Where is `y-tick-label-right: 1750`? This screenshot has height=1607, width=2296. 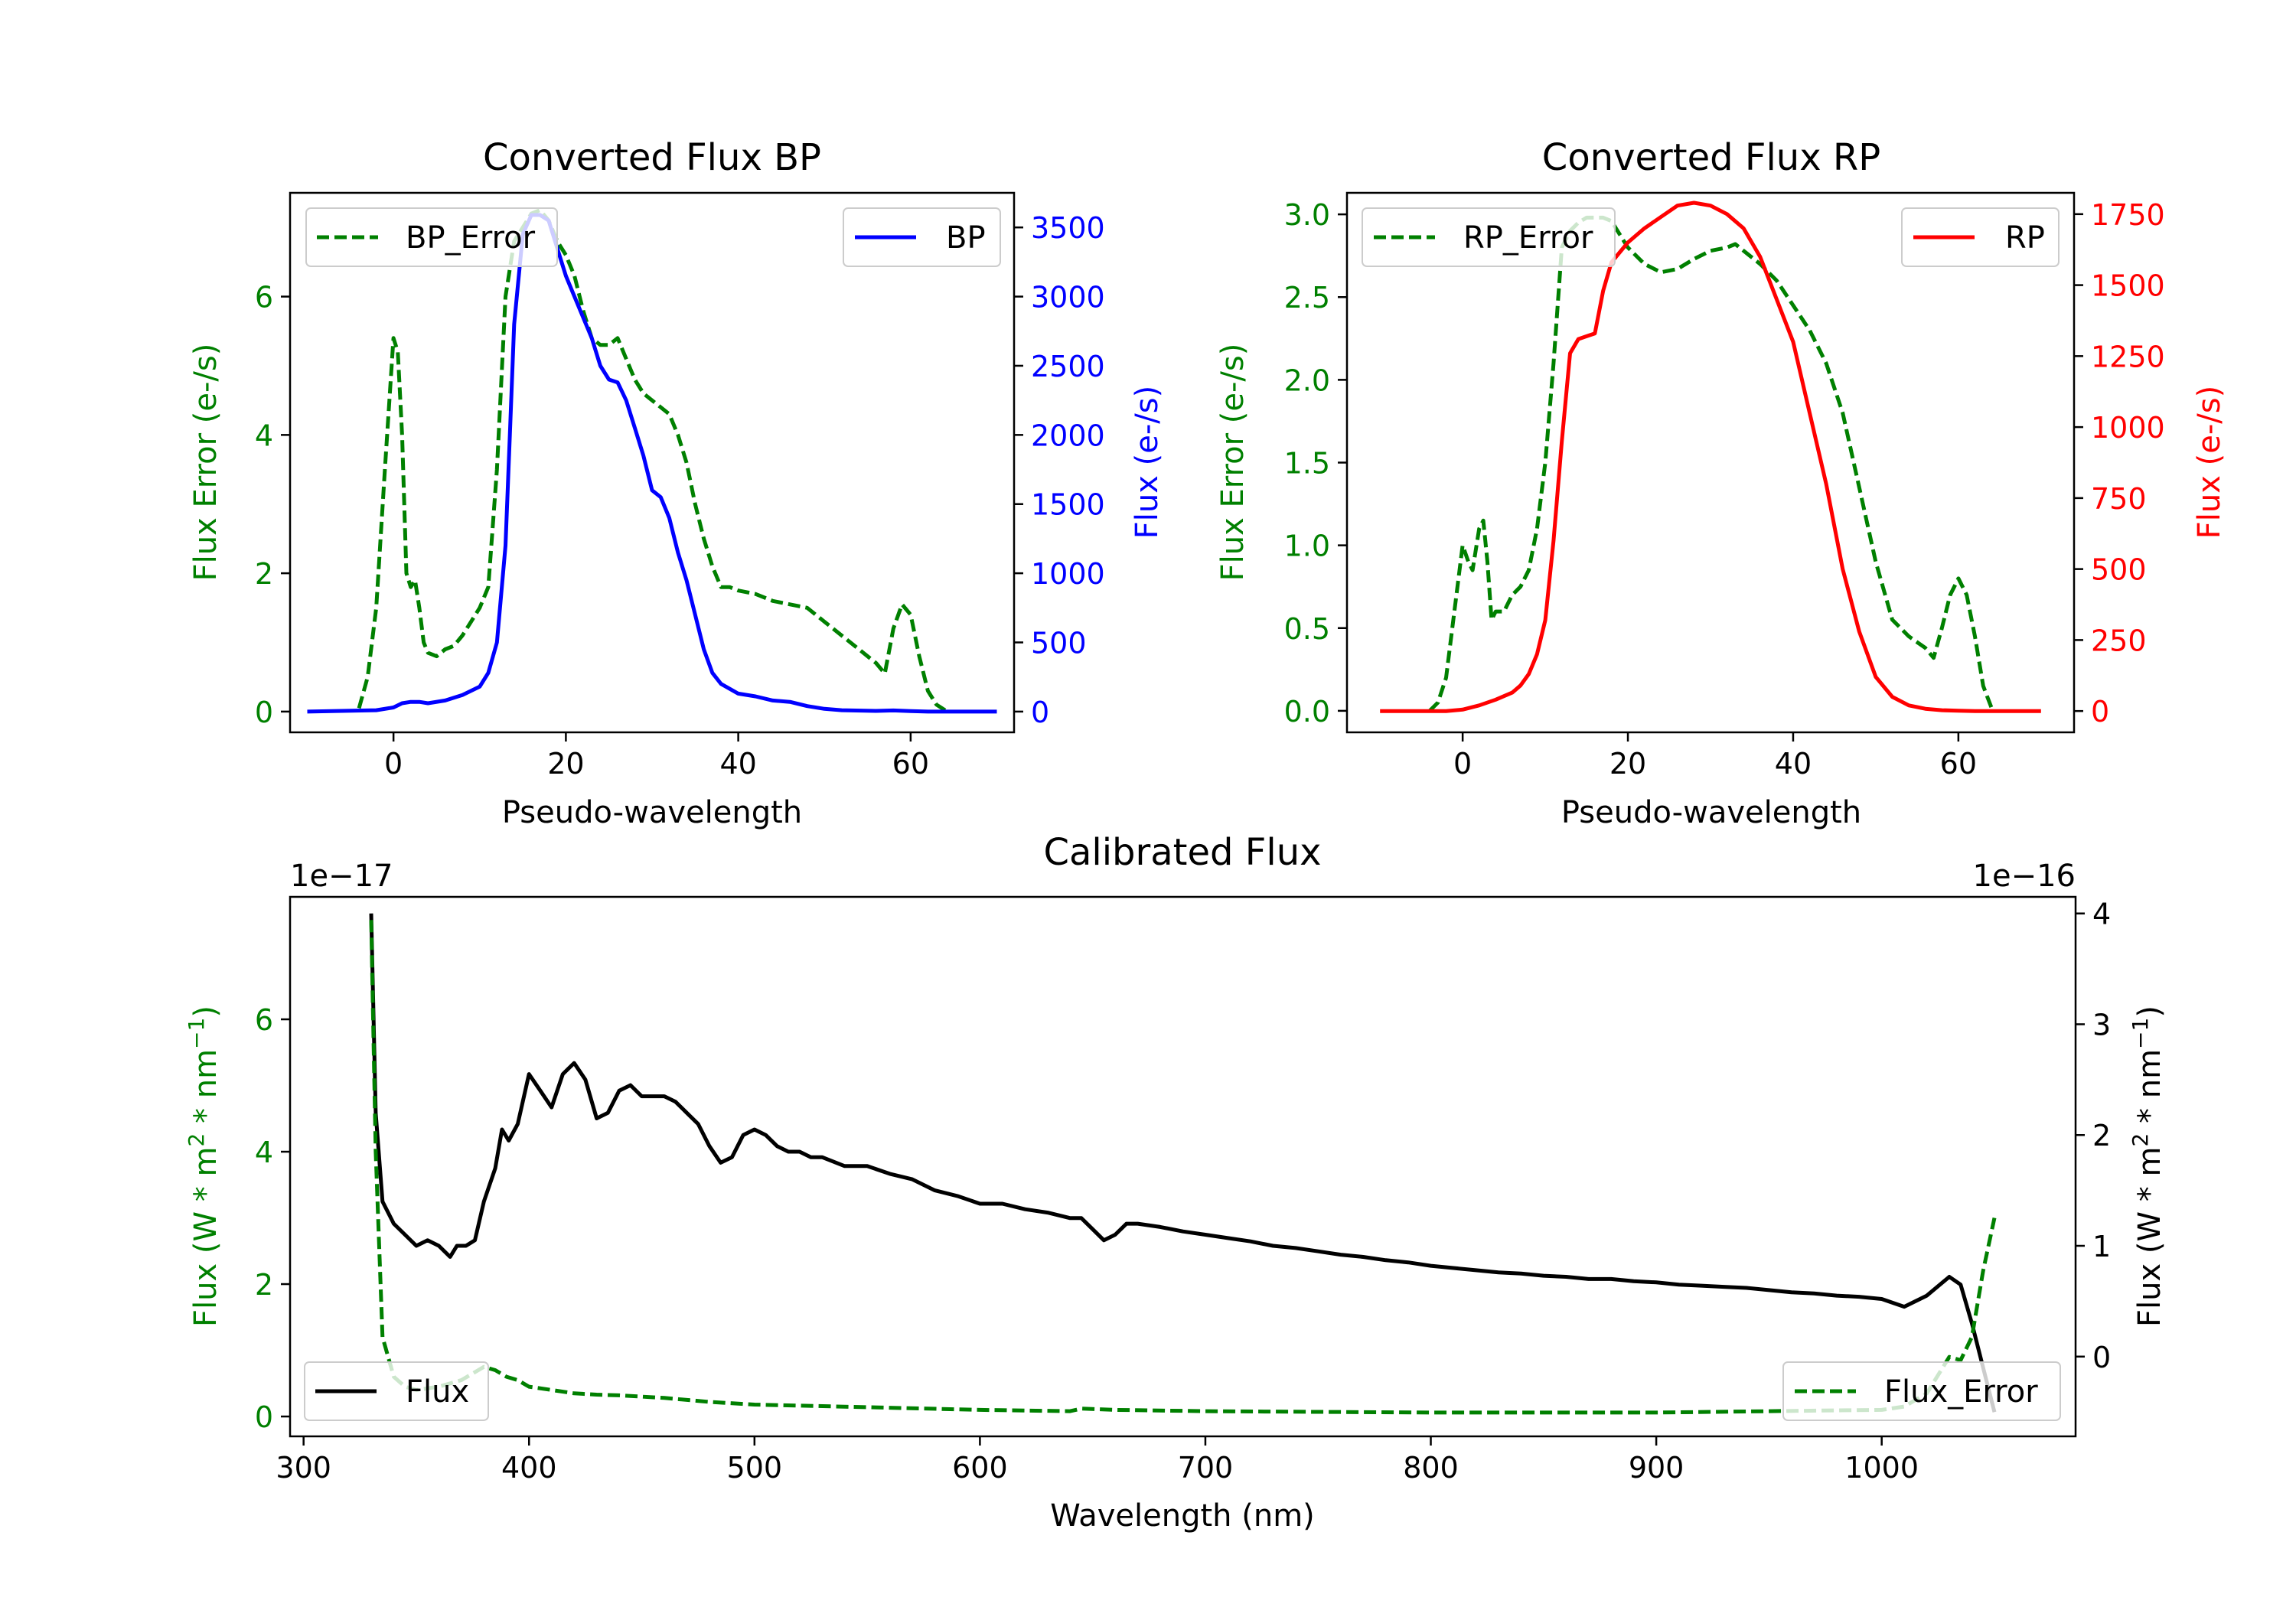
y-tick-label-right: 1750 is located at coordinates (2128, 215).